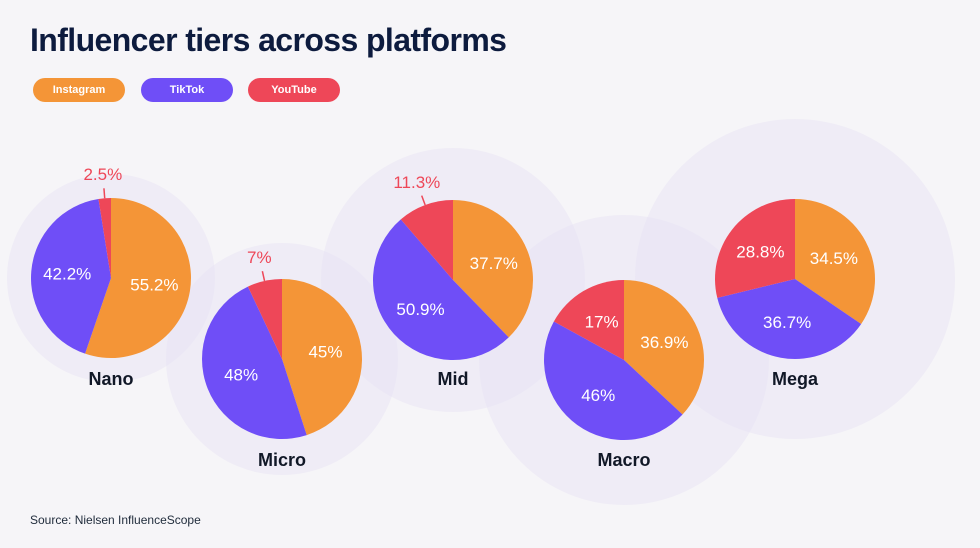 Image resolution: width=980 pixels, height=548 pixels. What do you see at coordinates (254, 363) in the screenshot?
I see `slice-micro-tiktok` at bounding box center [254, 363].